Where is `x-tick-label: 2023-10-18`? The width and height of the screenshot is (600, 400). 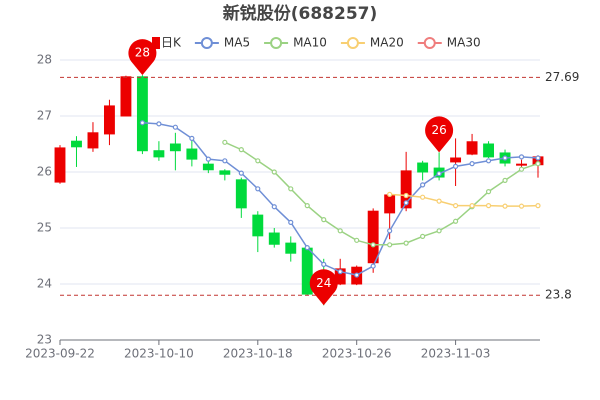
x-tick-label: 2023-10-18 is located at coordinates (258, 354).